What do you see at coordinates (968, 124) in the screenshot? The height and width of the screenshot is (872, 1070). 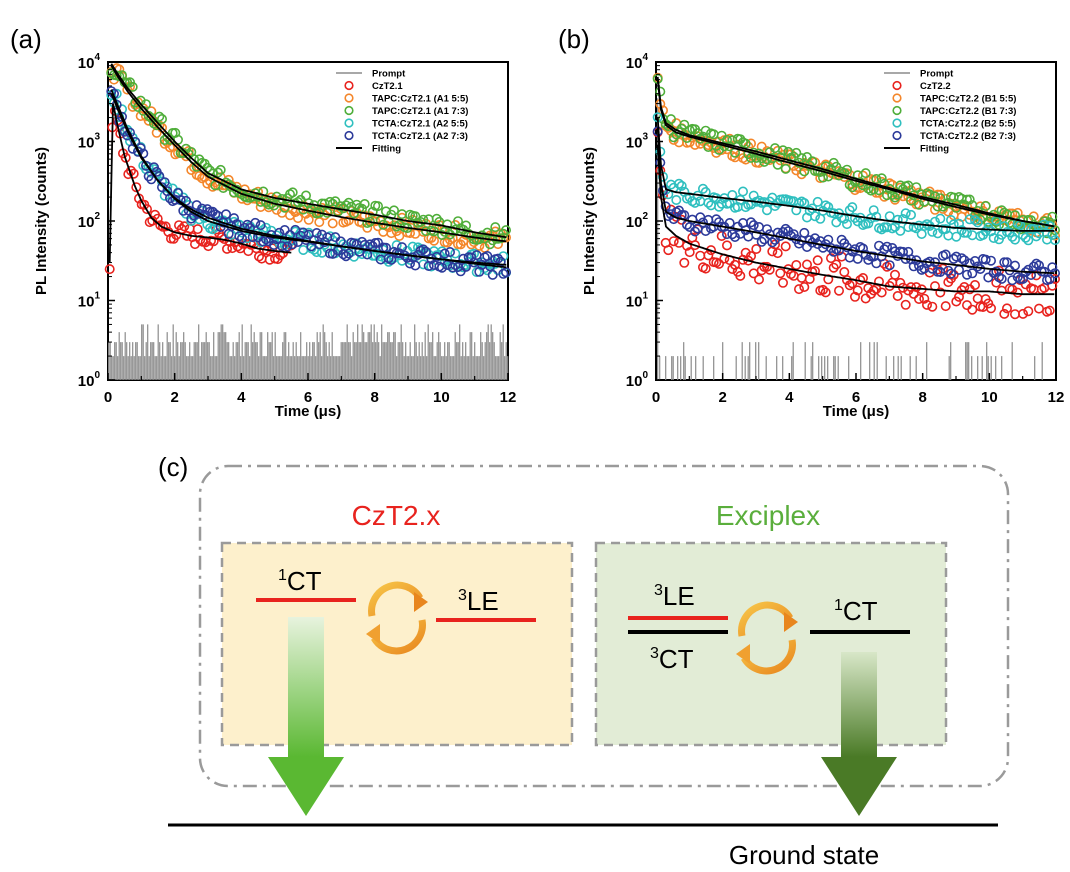 I see `legend-label: TCTA:CzT2.2 (B2 5:5)` at bounding box center [968, 124].